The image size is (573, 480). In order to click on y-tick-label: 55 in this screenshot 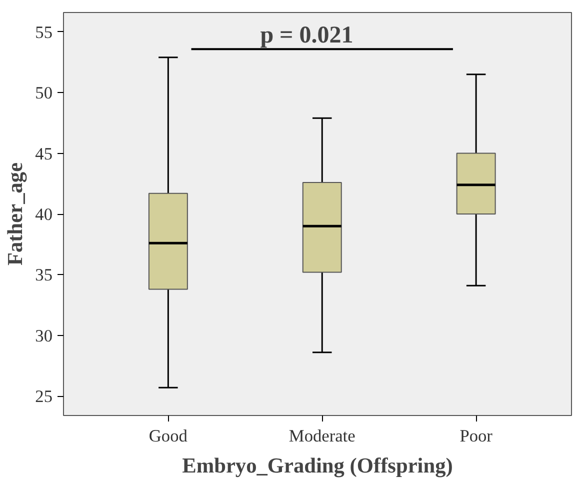, I will do `click(43, 32)`.